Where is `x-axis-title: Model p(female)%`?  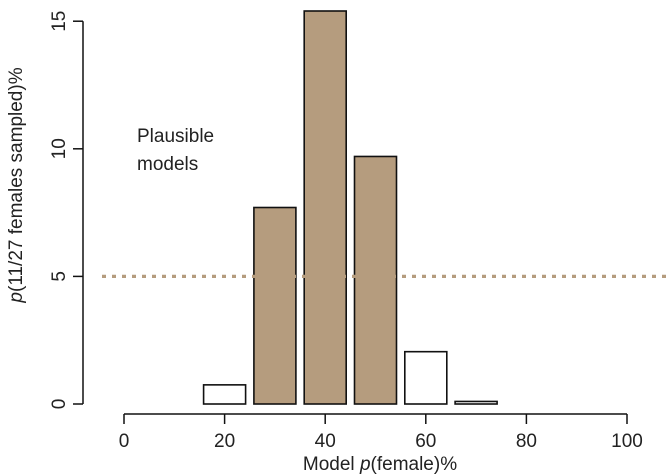
x-axis-title: Model p(female)% is located at coordinates (380, 464).